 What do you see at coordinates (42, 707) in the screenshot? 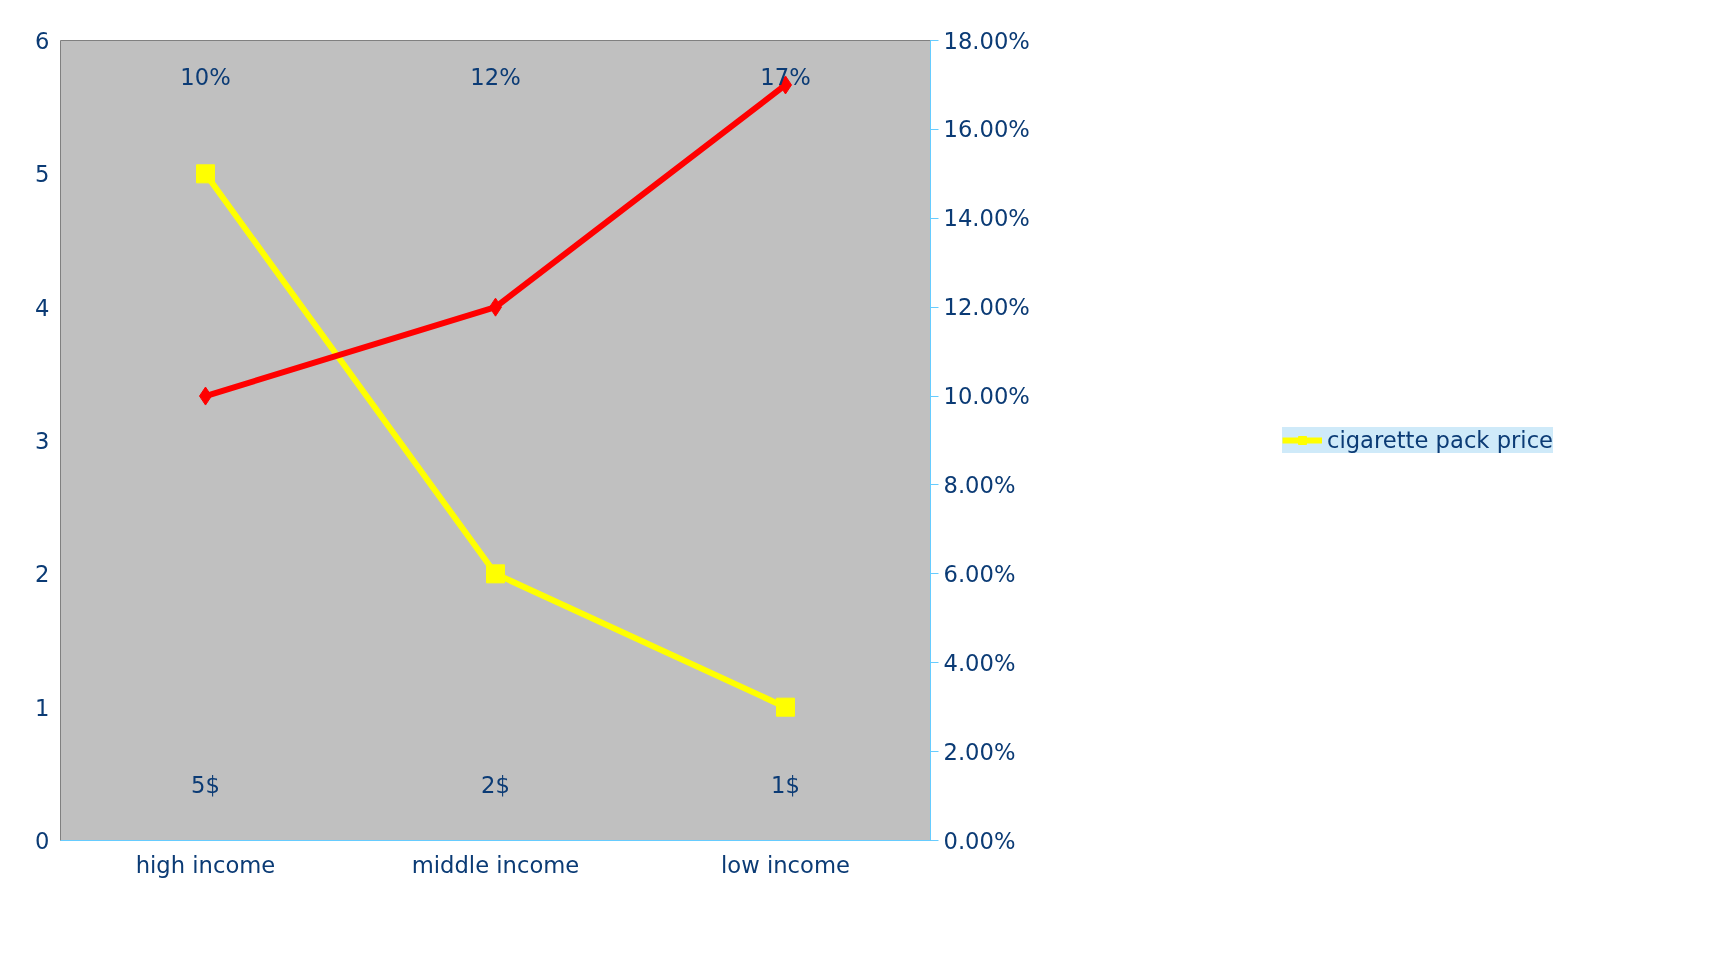
I see `y-tick-label: 1` at bounding box center [42, 707].